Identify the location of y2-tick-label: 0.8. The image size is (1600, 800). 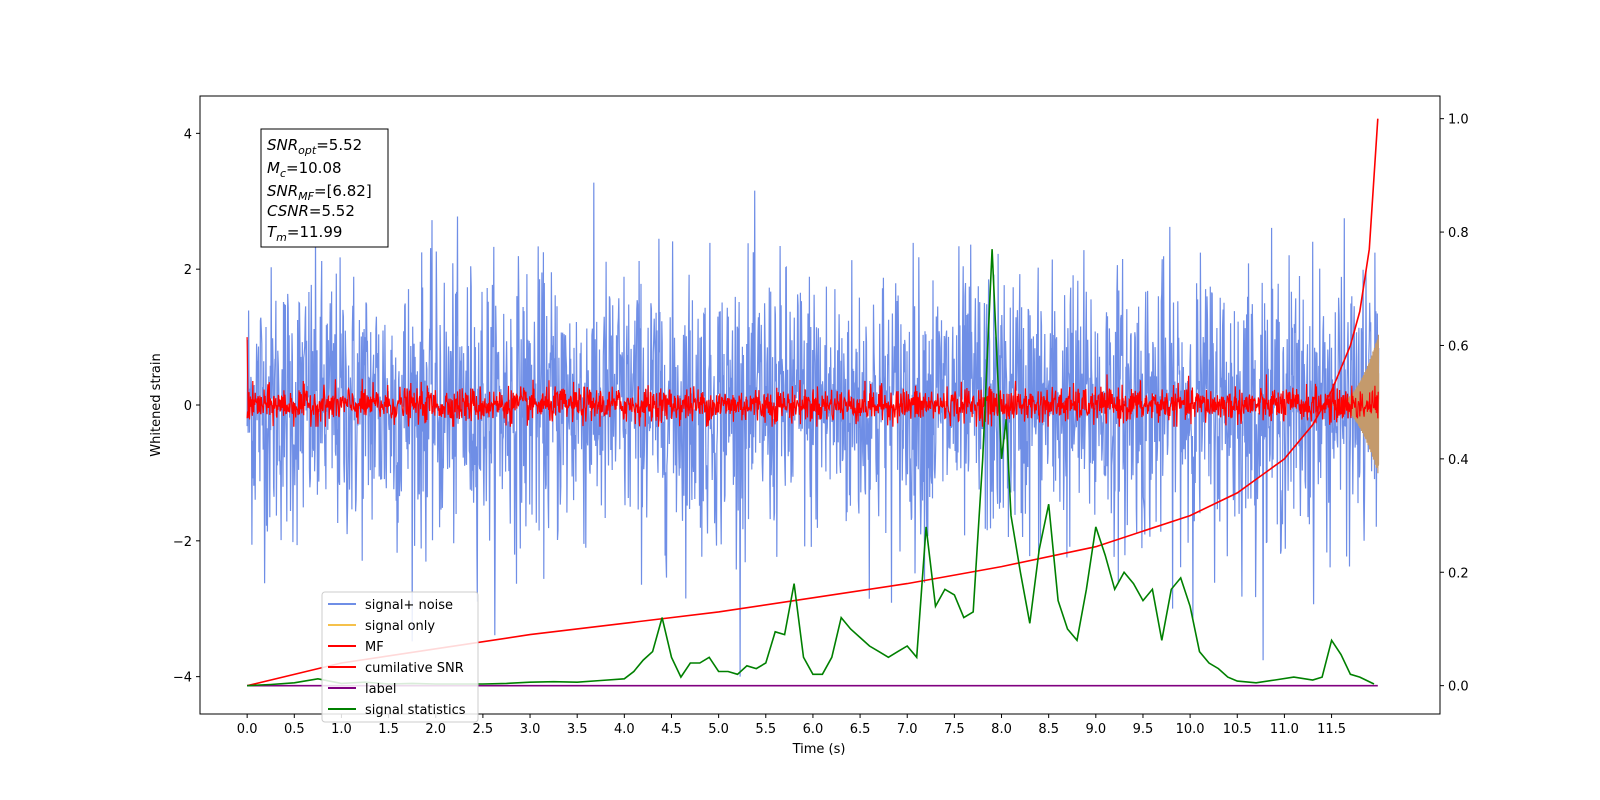
(1458, 233).